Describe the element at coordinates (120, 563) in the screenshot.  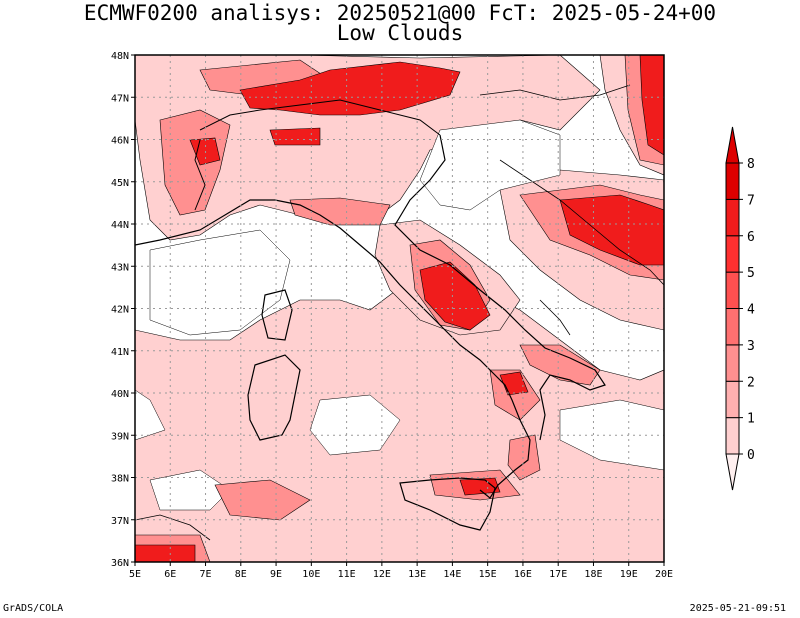
I see `lat-tick-label: 36N` at that location.